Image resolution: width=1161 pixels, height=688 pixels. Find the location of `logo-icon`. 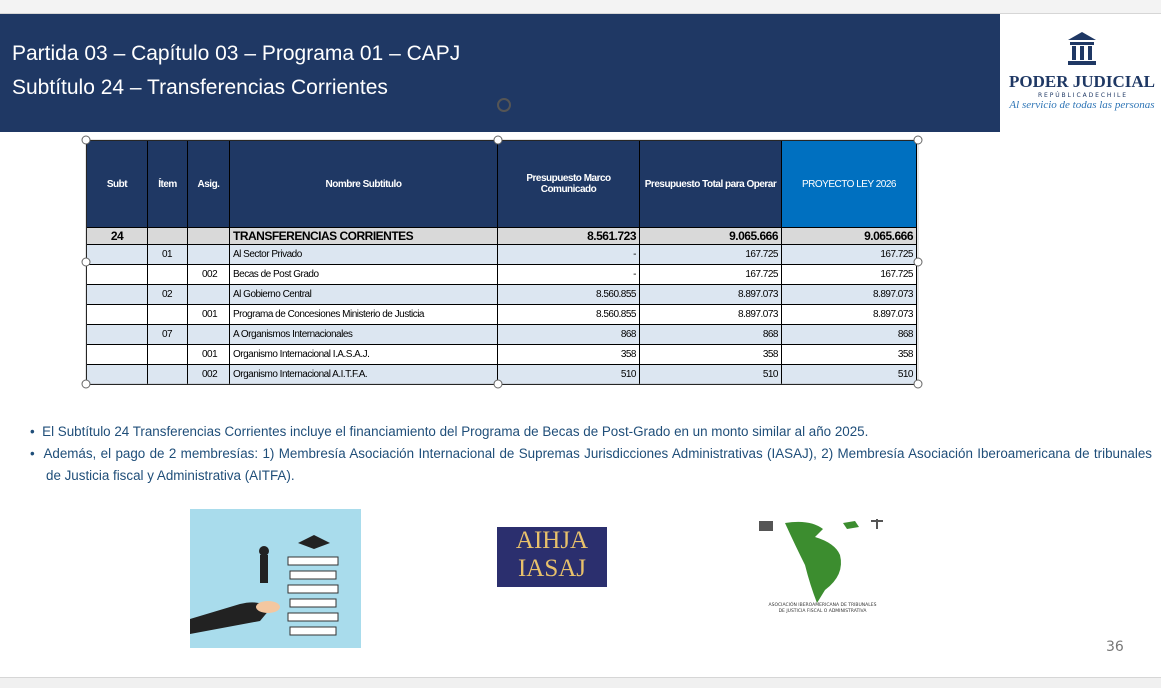

logo-icon is located at coordinates (1082, 48).